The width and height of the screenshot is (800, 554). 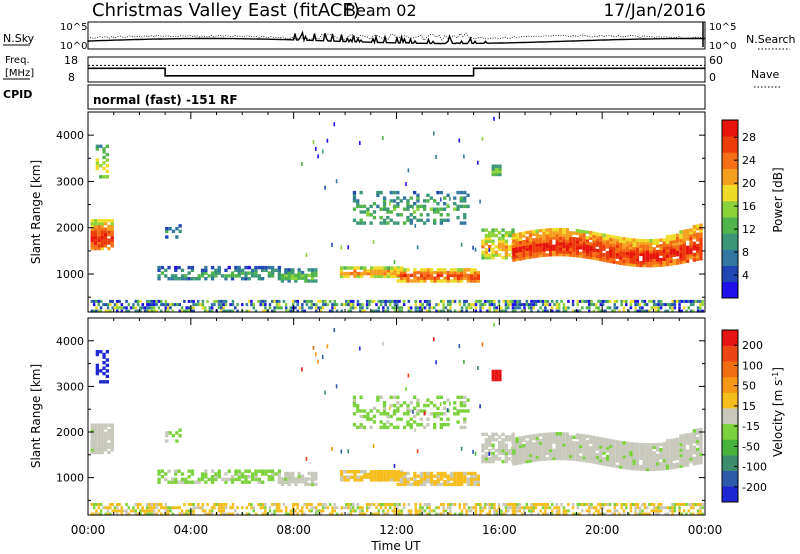 What do you see at coordinates (70, 274) in the screenshot?
I see `range-tick-label: 1000` at bounding box center [70, 274].